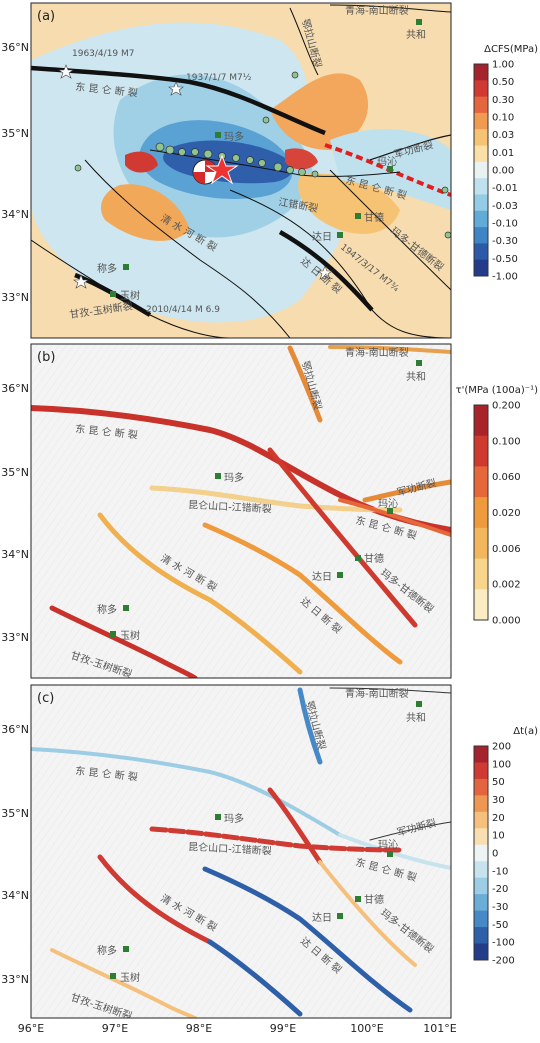 Image resolution: width=540 pixels, height=1043 pixels. Describe the element at coordinates (115, 1028) in the screenshot. I see `lon-tick: 97°E` at that location.